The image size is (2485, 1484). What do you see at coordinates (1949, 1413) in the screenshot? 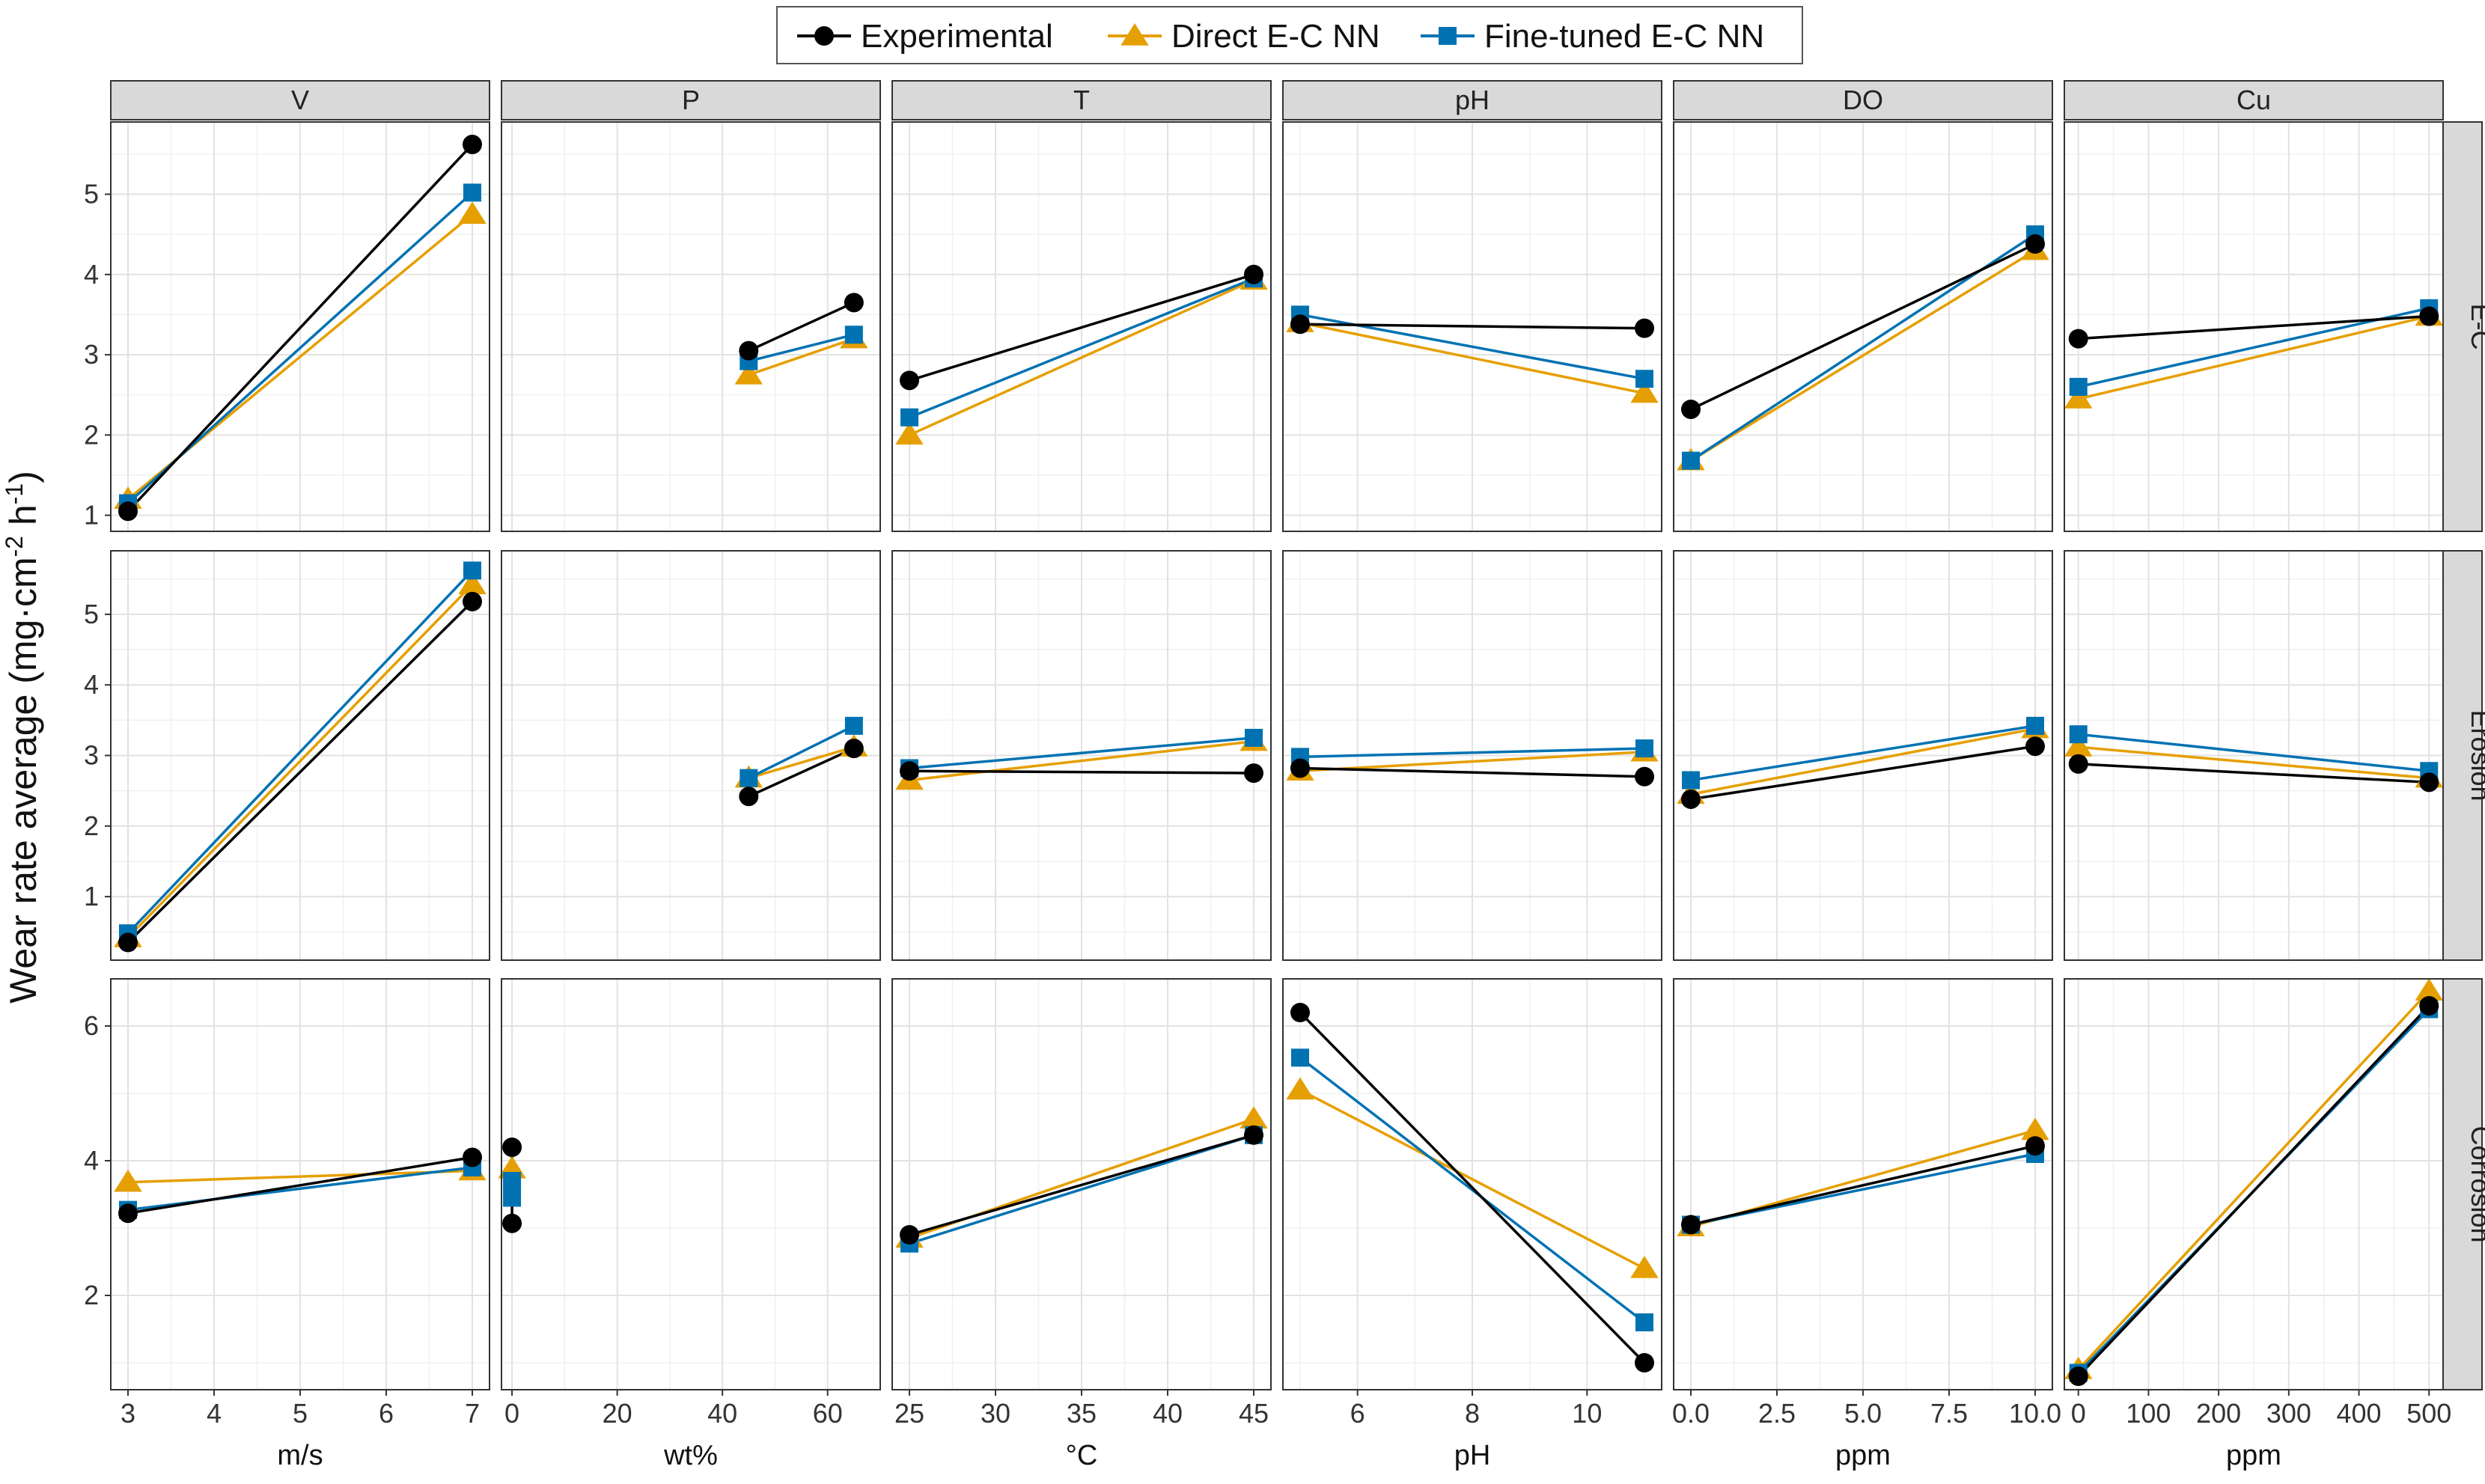
I see `x-tick-label: 7.5` at bounding box center [1949, 1413].